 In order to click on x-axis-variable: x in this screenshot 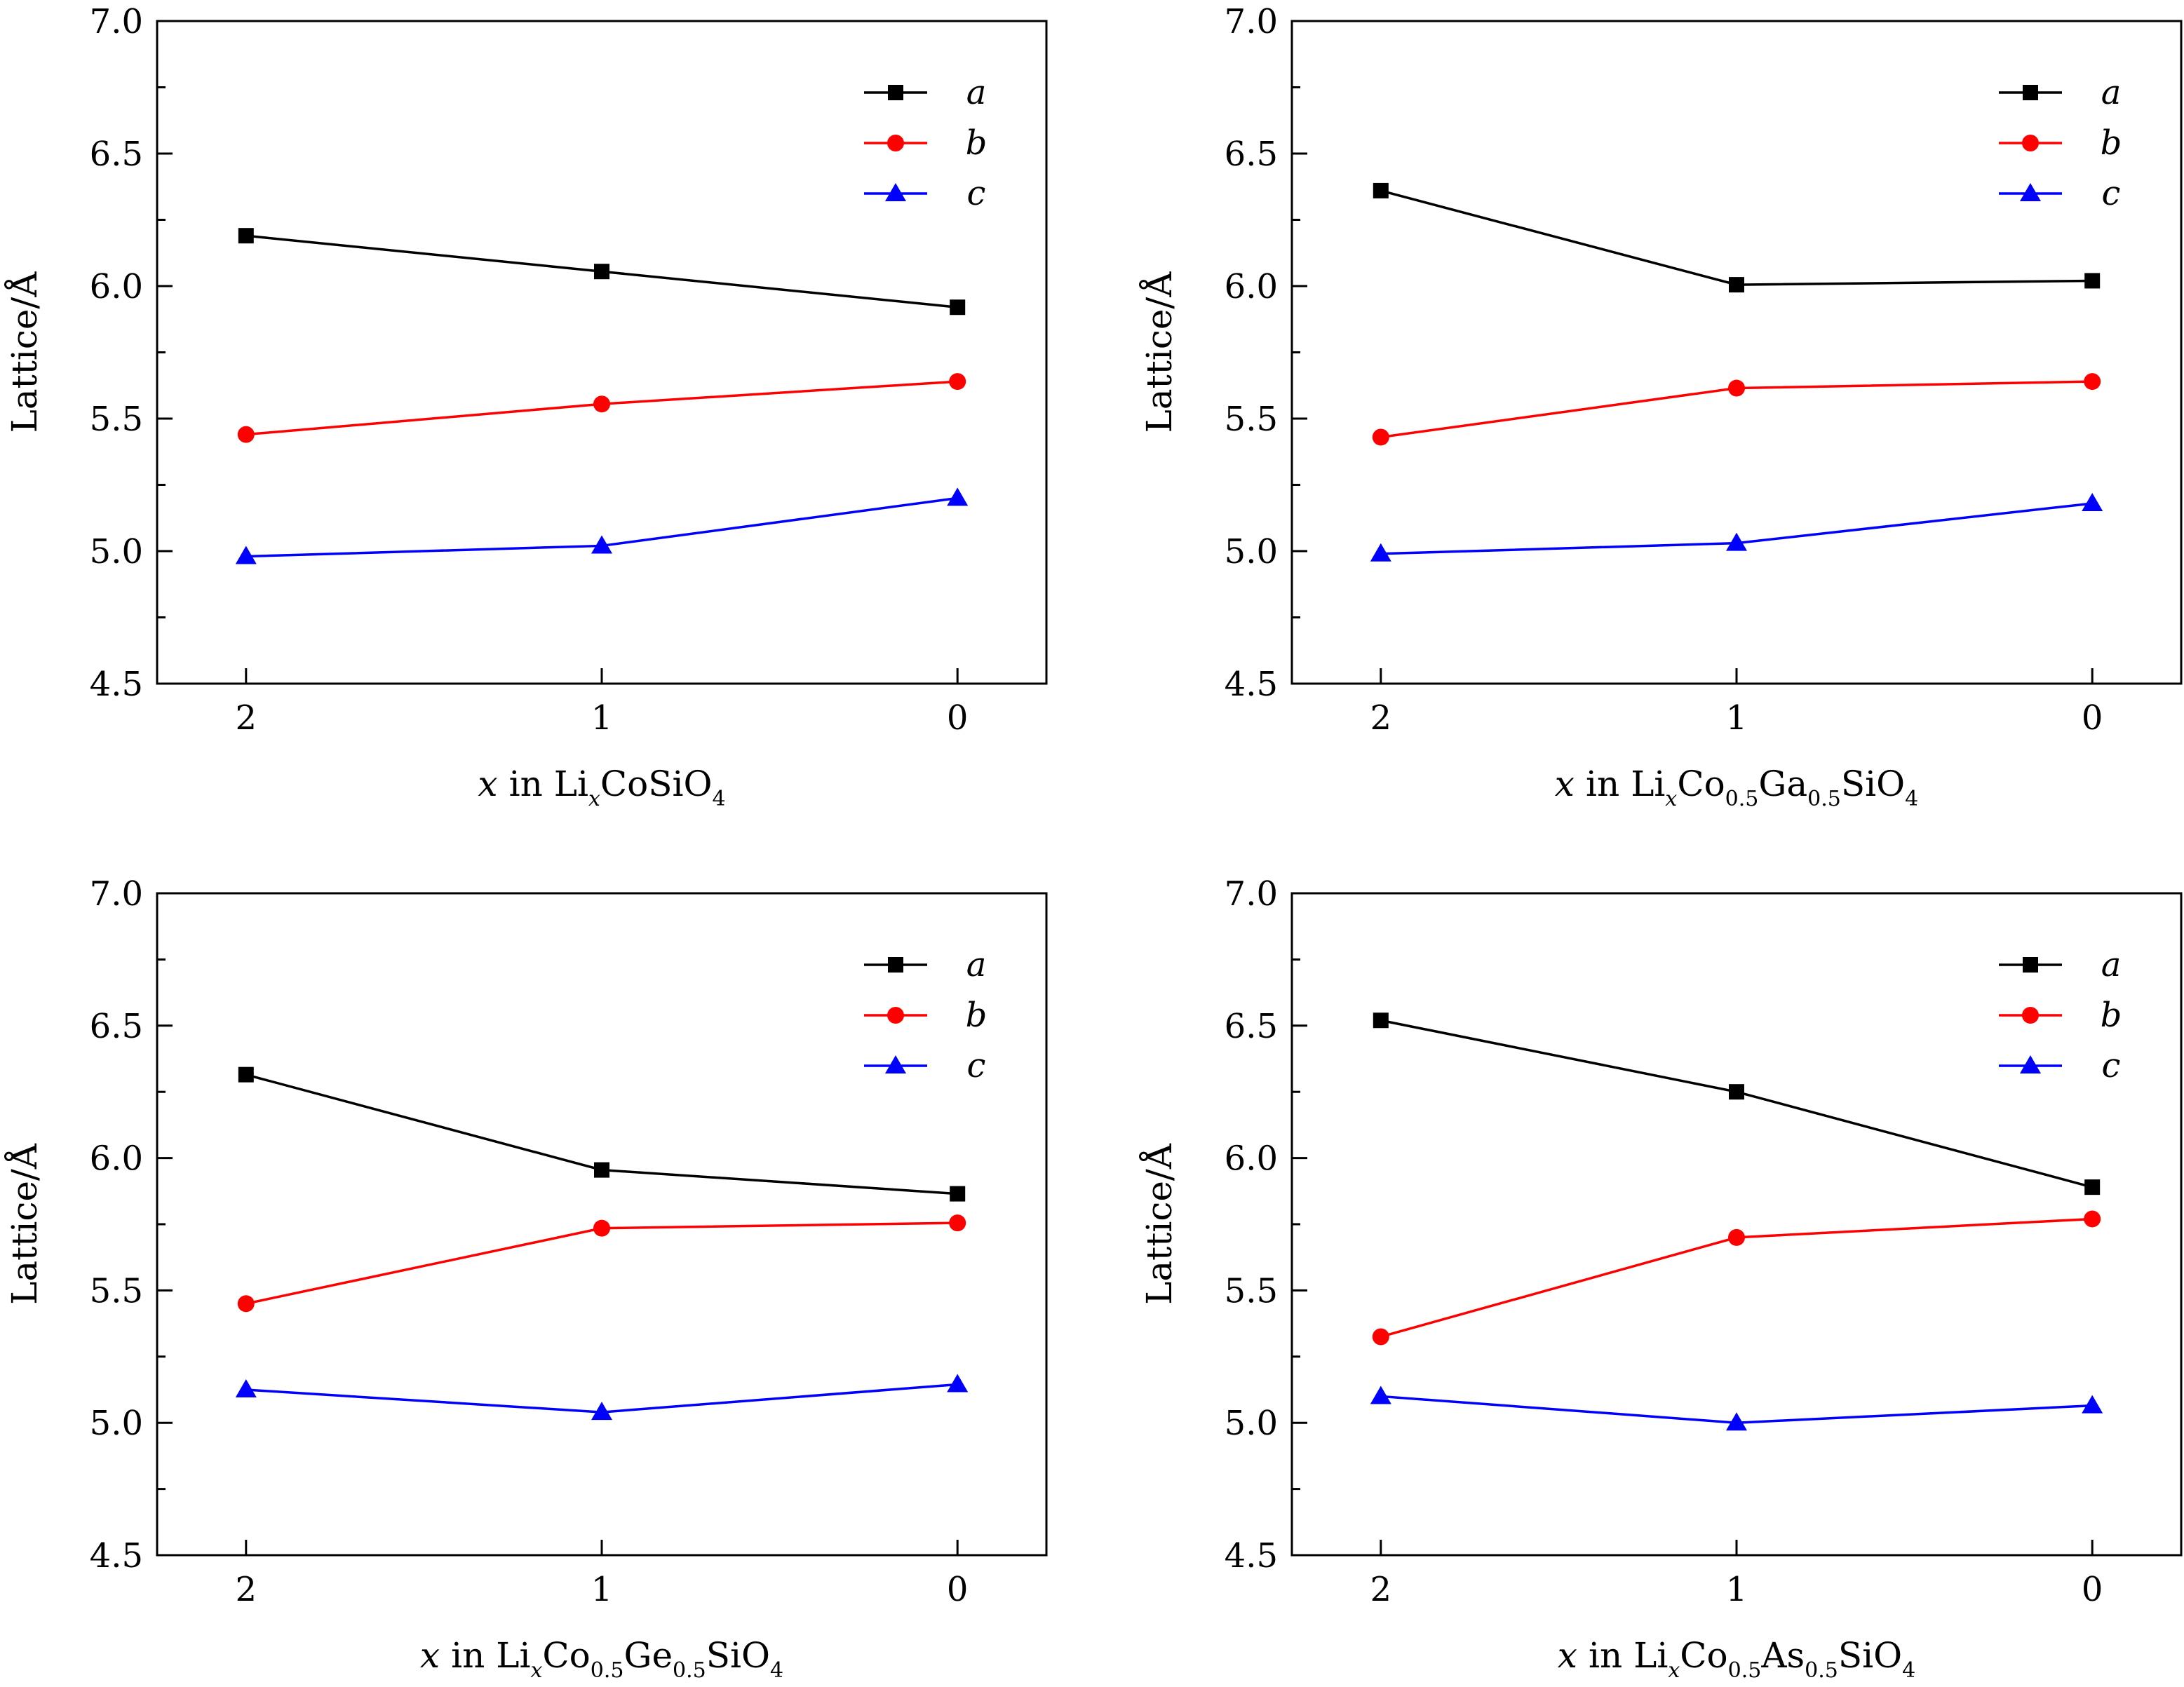, I will do `click(1565, 784)`.